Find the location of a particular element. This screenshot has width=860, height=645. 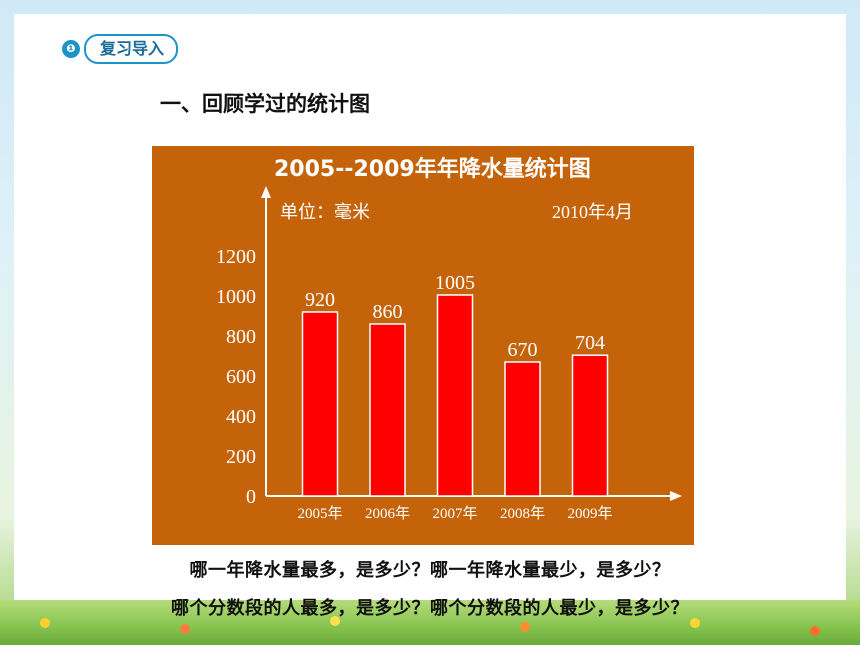

chart-date-label: 2010年4月 is located at coordinates (592, 212).